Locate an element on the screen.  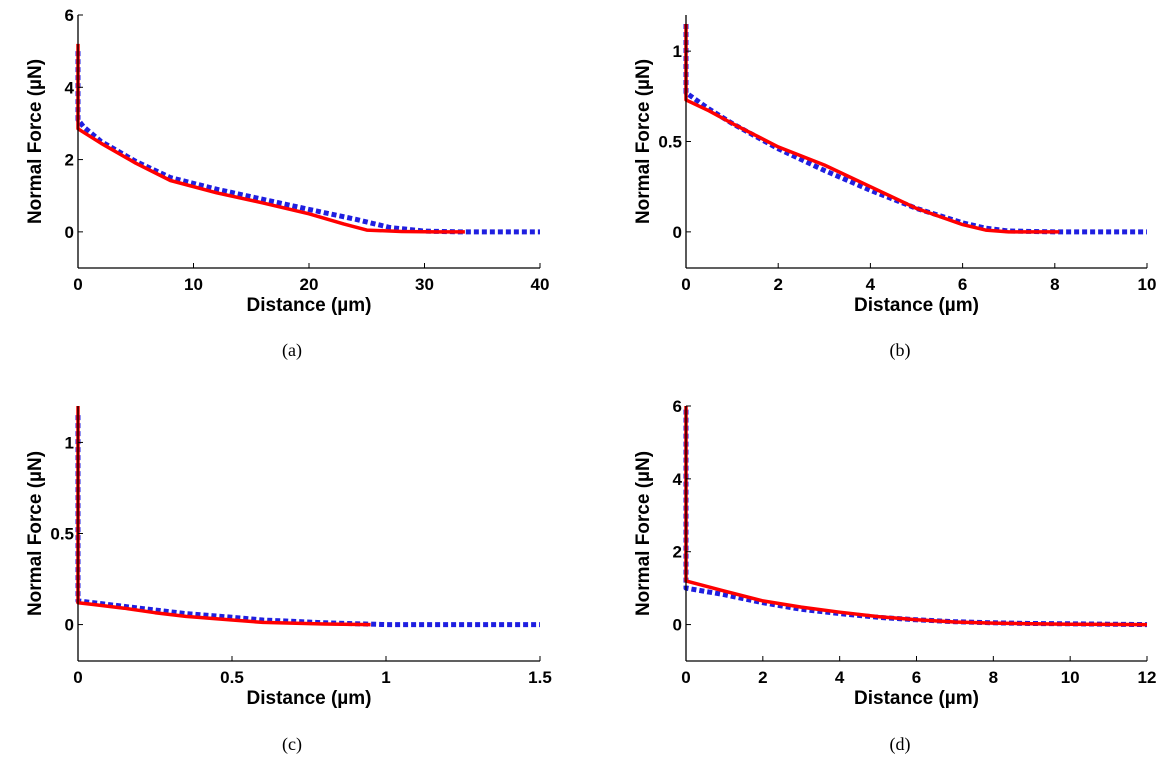
x-tick-label: 40 is located at coordinates (540, 284).